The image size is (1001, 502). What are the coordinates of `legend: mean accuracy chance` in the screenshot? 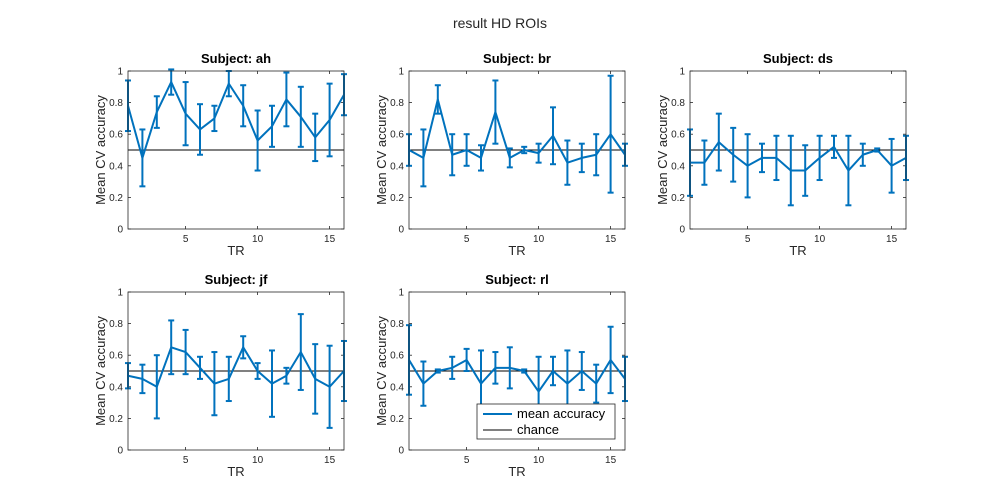 It's located at (546, 421).